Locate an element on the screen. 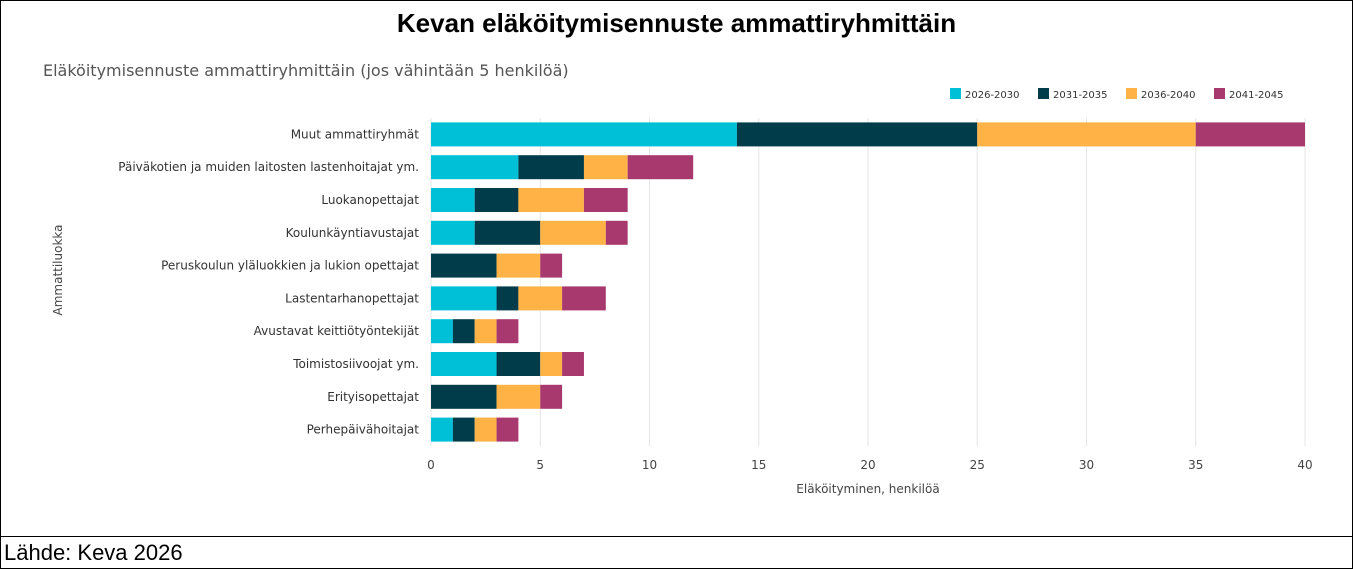 This screenshot has width=1353, height=569. legend: 2026-2030 2031-2035 2036-2040 2041-2045 is located at coordinates (1117, 94).